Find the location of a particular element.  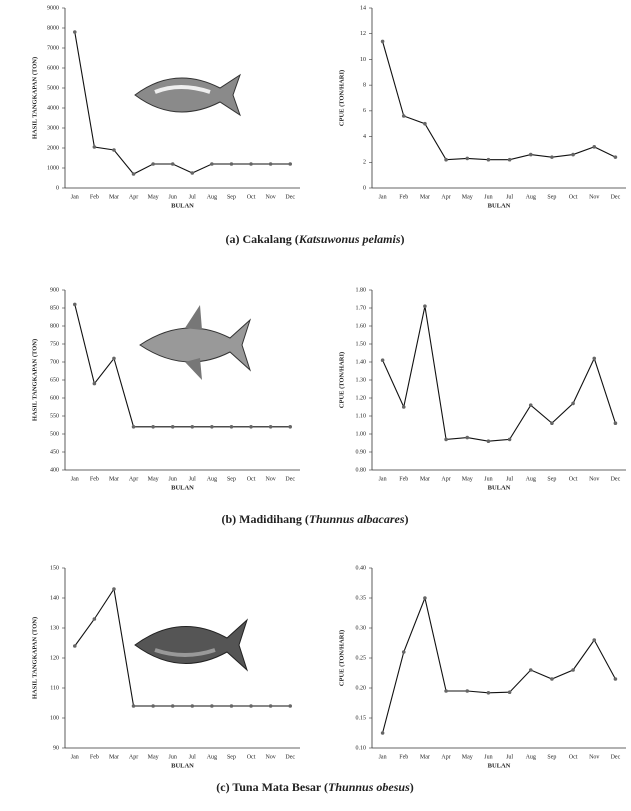

y-tick-label: 800 is located at coordinates (54, 326).